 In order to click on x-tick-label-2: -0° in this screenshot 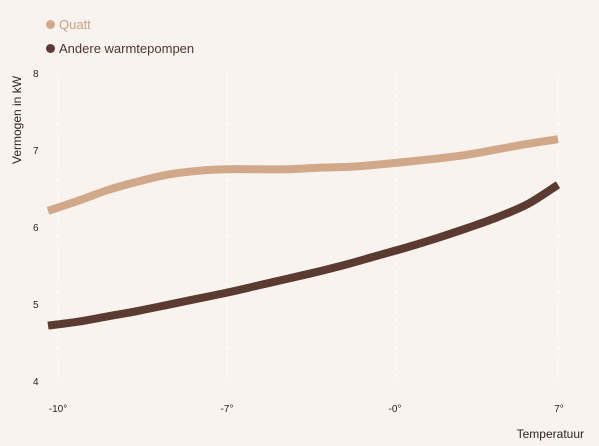, I will do `click(395, 409)`.